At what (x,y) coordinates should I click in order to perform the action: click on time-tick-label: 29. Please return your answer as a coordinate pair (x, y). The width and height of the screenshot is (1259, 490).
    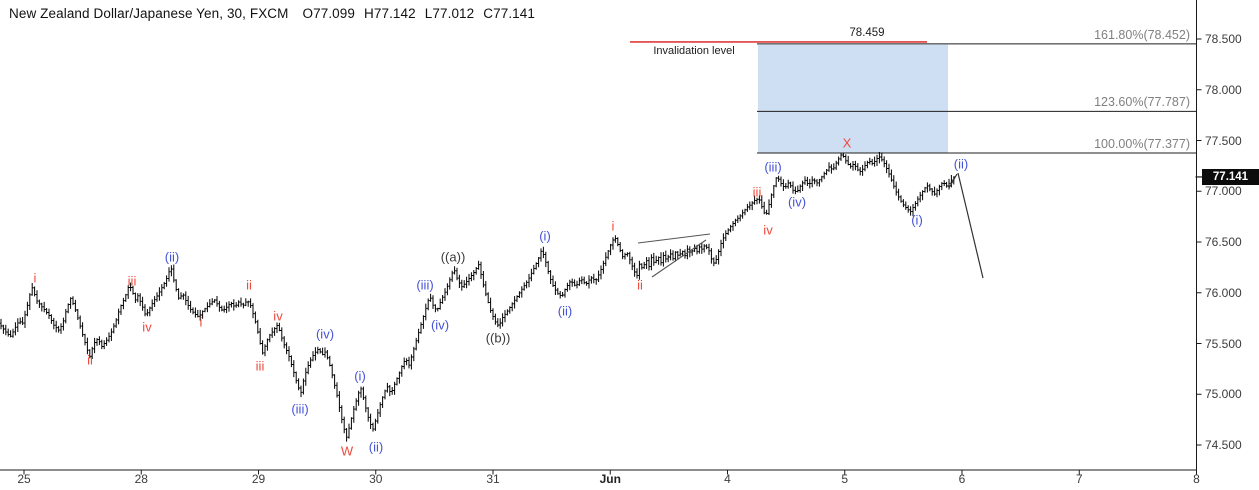
    Looking at the image, I should click on (258, 479).